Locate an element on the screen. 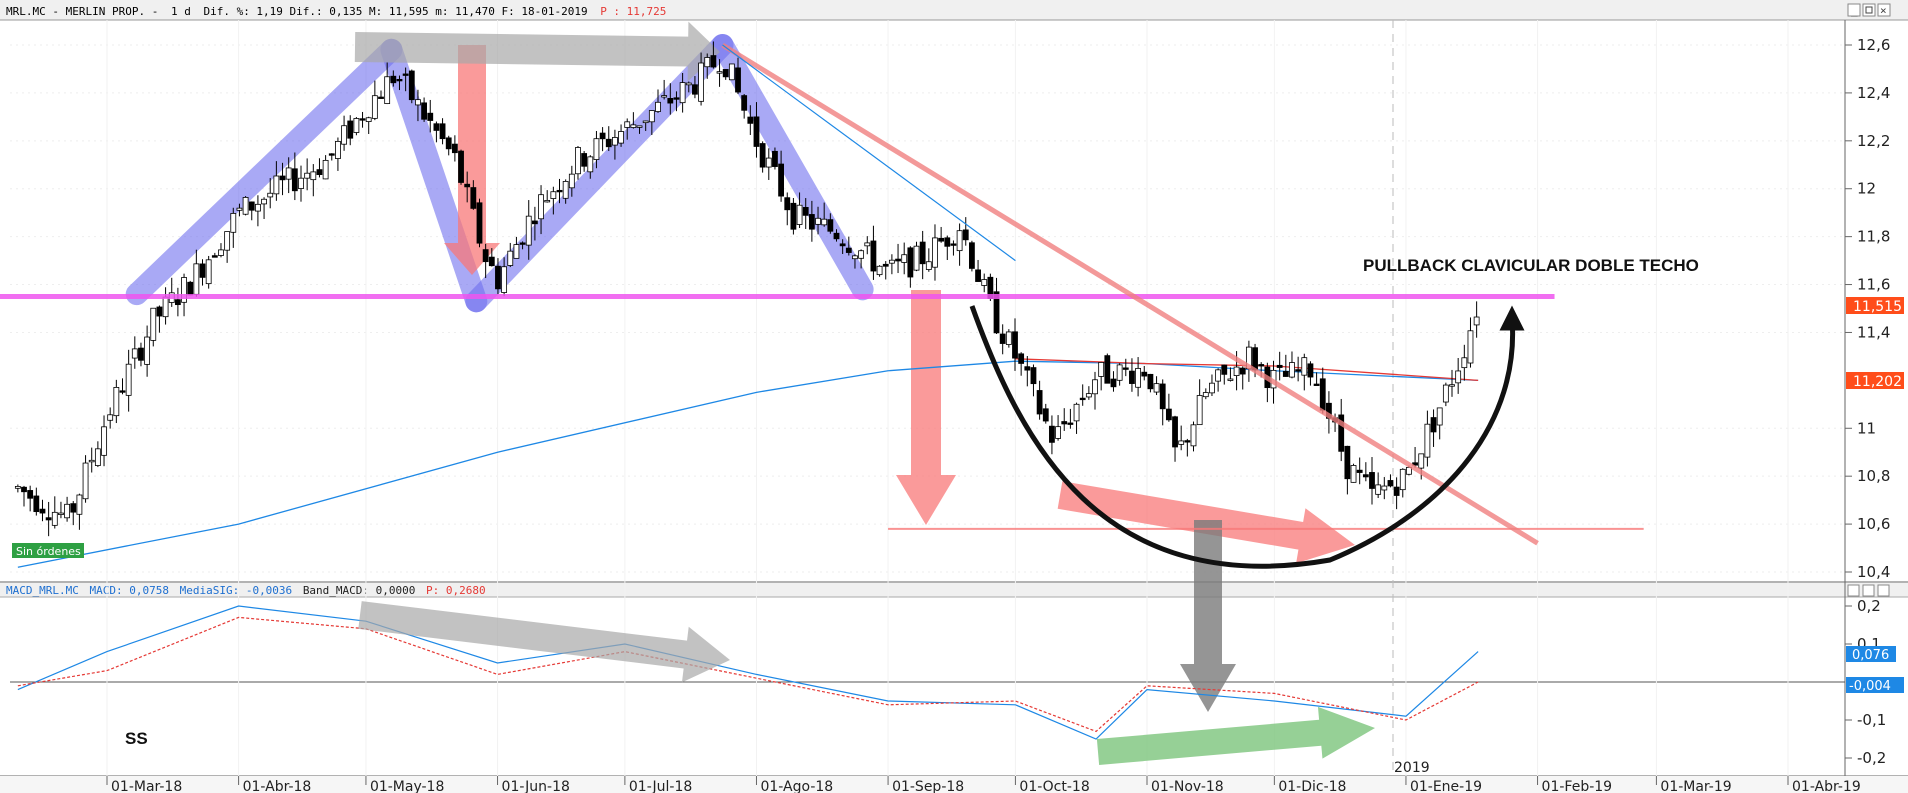  x-axis-band is located at coordinates (954, 784).